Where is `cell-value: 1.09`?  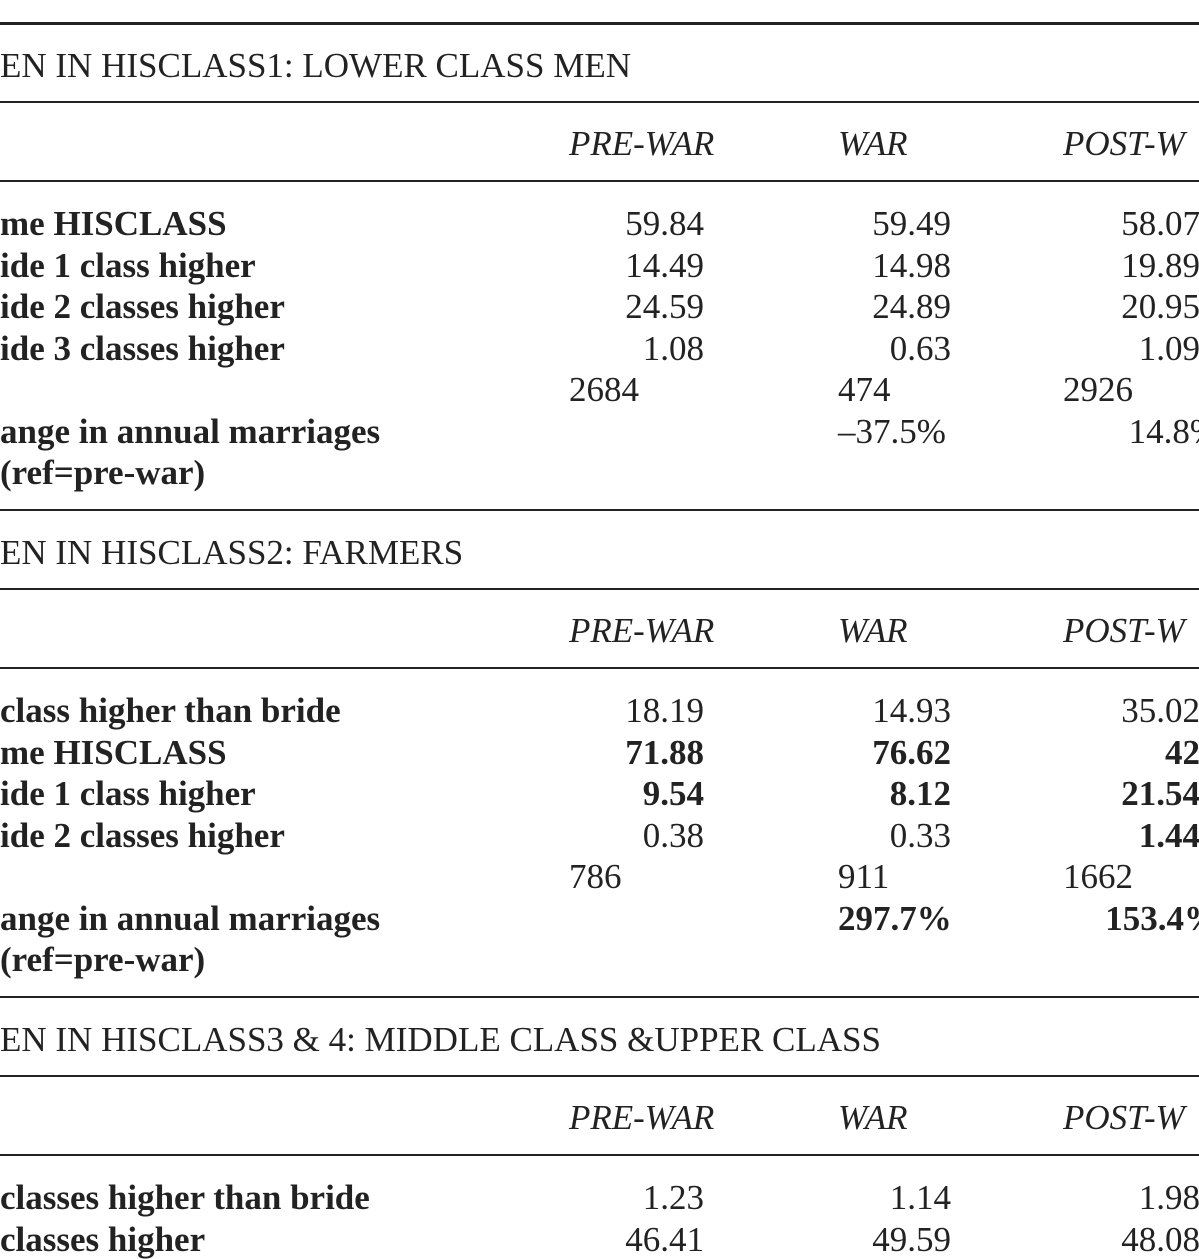 cell-value: 1.09 is located at coordinates (1168, 348).